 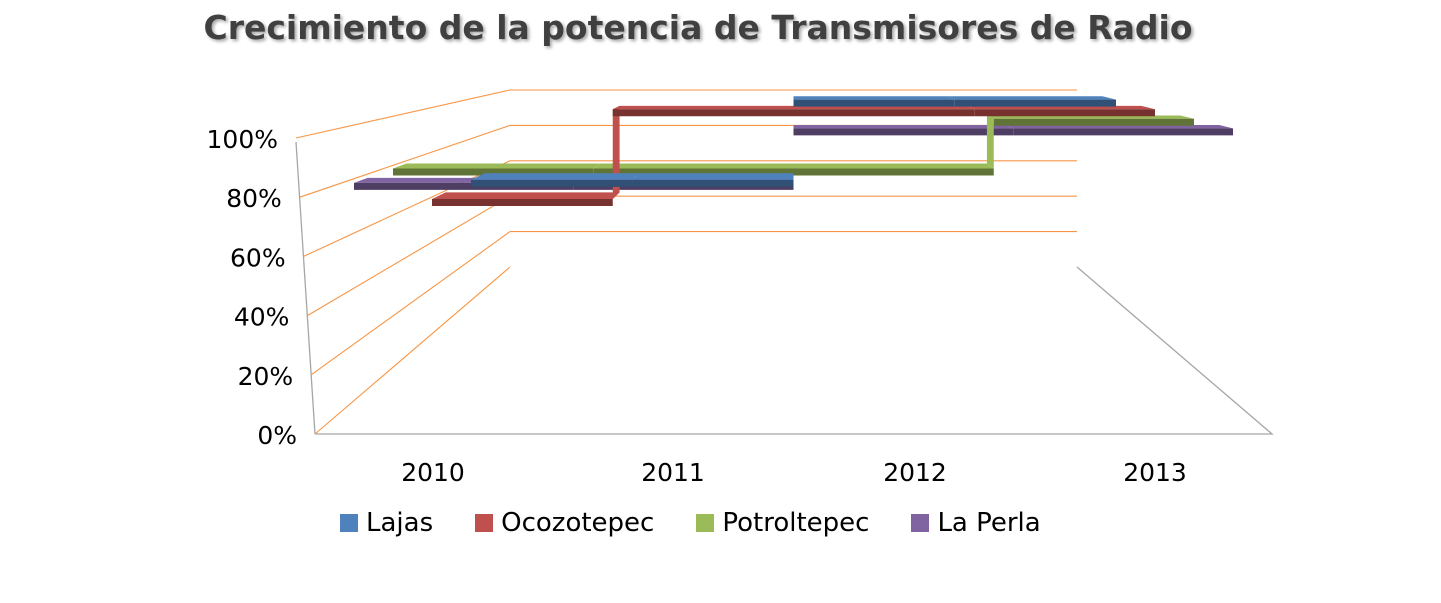 I want to click on series-lajas, so click(x=793, y=141).